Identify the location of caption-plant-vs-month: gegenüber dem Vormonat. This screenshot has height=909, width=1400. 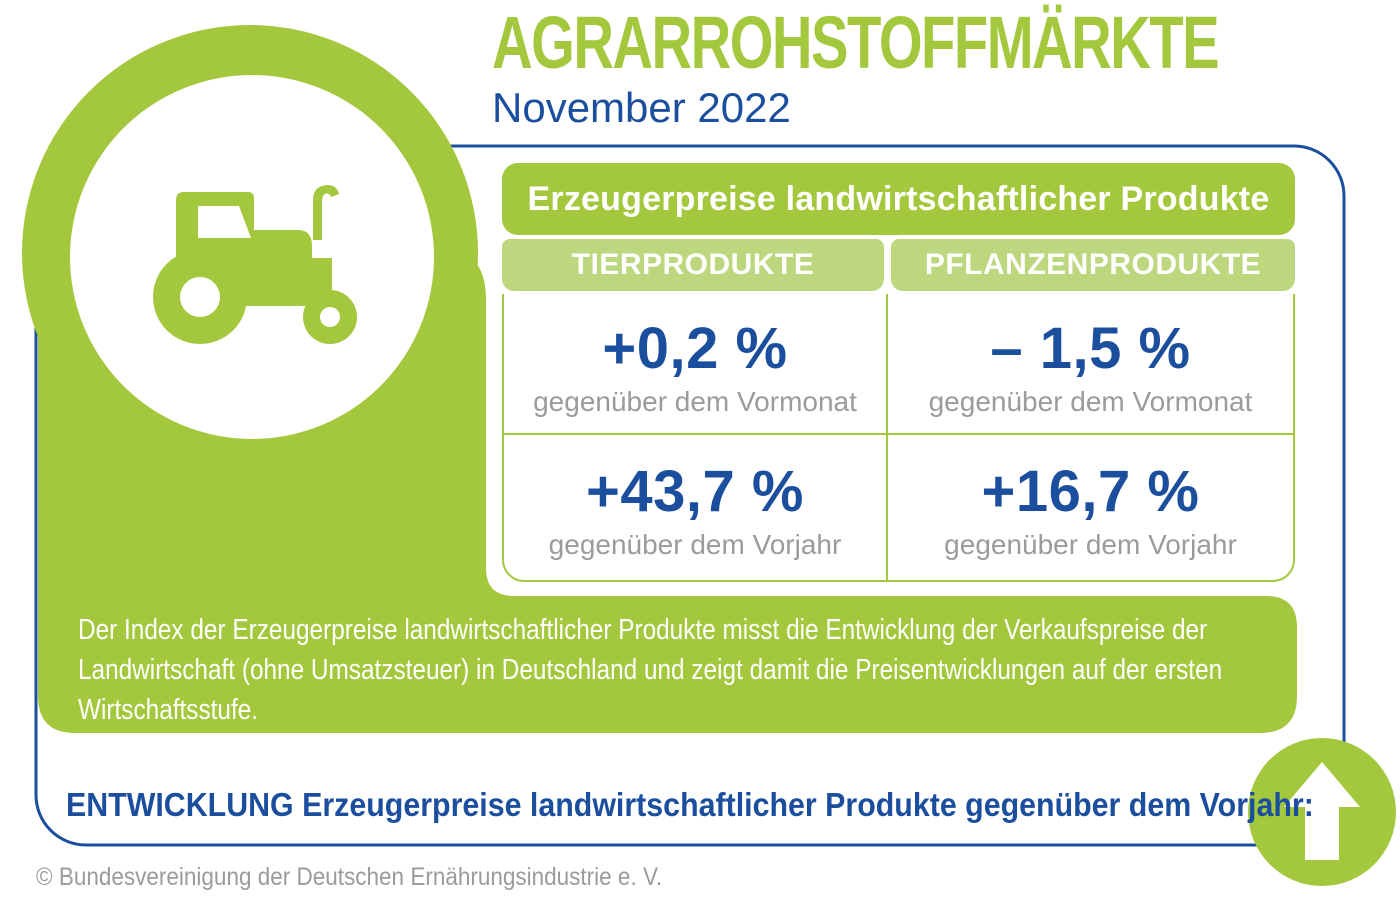
(1090, 401).